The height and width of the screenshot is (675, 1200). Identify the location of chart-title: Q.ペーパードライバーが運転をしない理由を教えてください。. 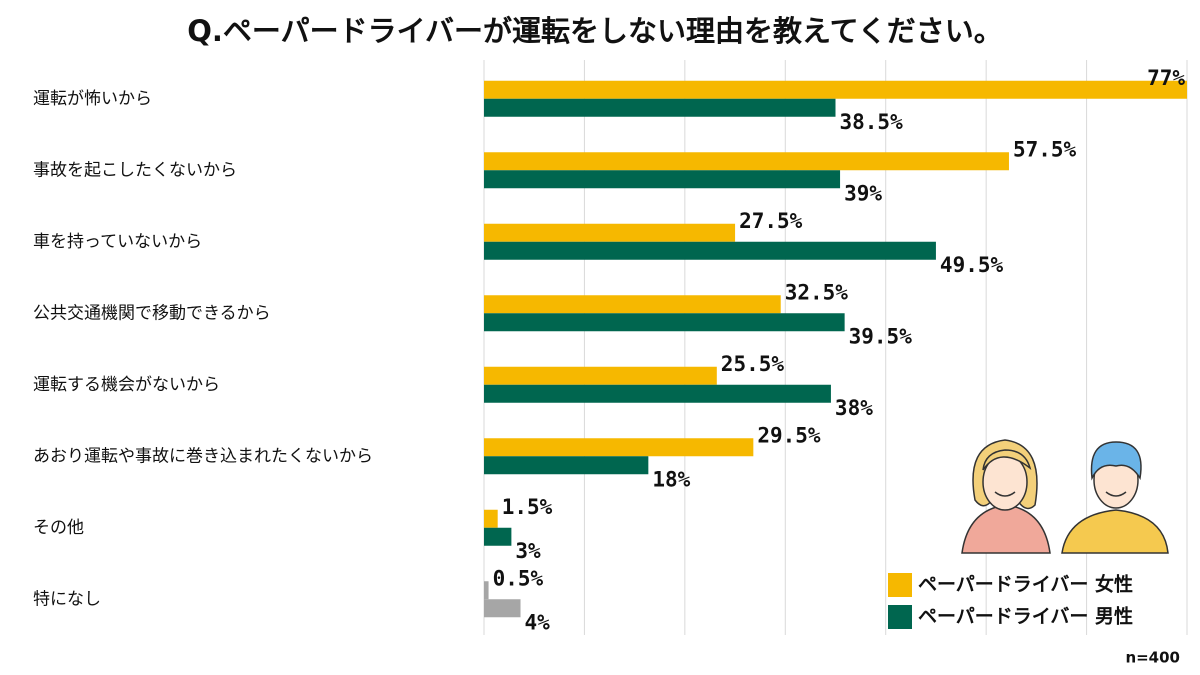
(594, 31).